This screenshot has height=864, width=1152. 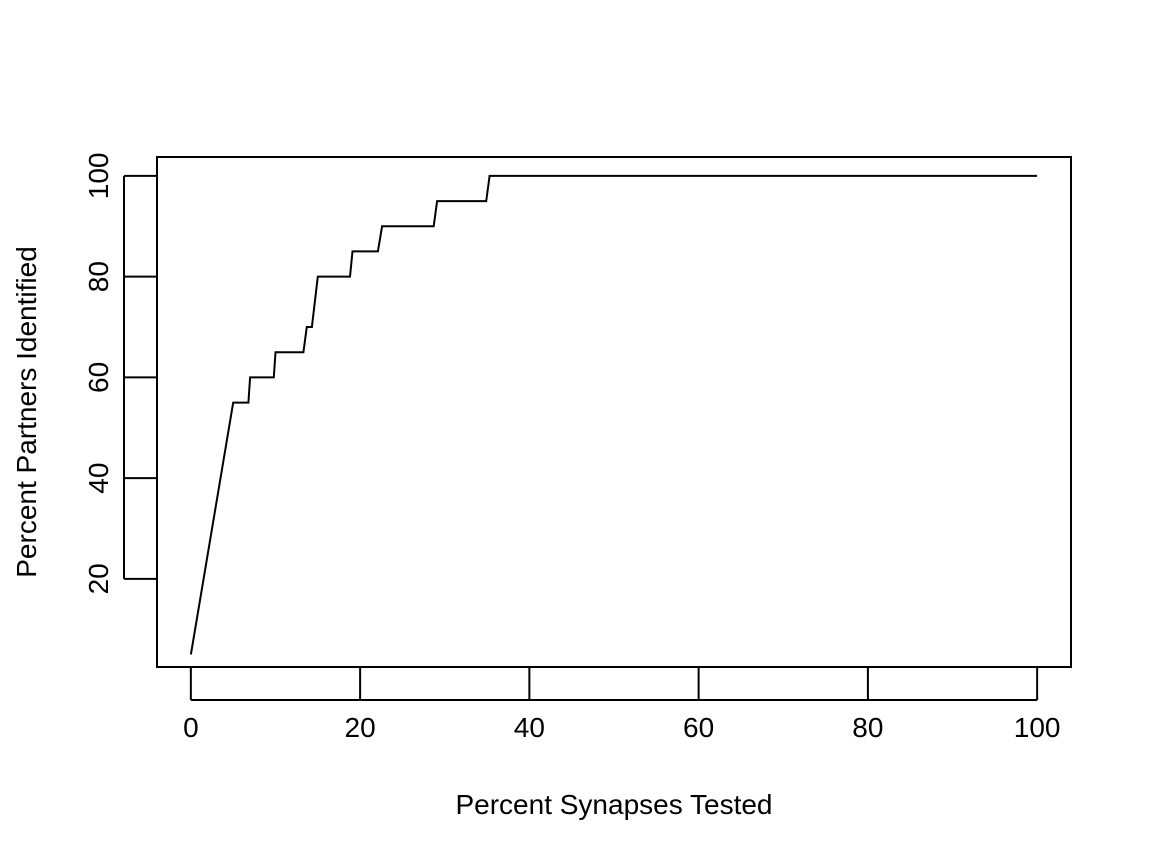 What do you see at coordinates (98, 478) in the screenshot?
I see `y-tick-label: 40` at bounding box center [98, 478].